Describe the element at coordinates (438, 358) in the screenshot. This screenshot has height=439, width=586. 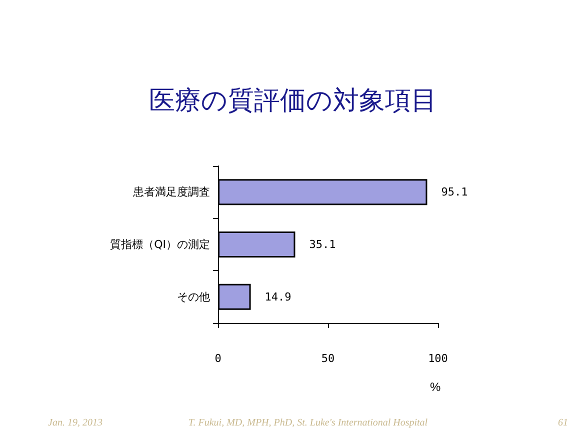
I see `x-tick-label: 100` at that location.